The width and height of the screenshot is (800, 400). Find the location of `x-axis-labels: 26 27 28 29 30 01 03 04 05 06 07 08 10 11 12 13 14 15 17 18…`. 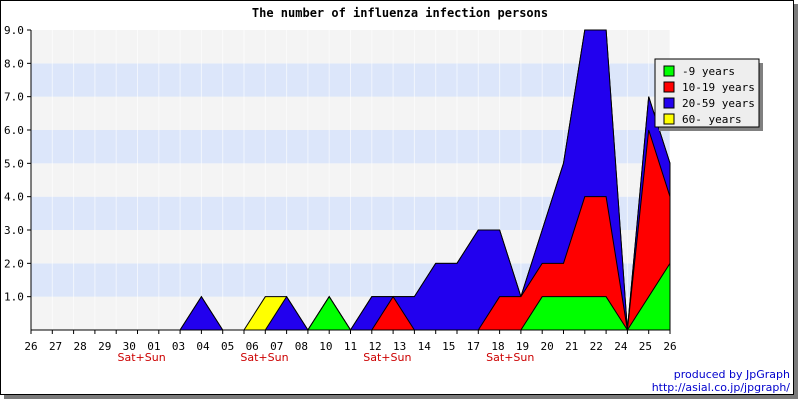

x-axis-labels: 26 27 28 29 30 01 03 04 05 06 07 08 10 11 12 13 14 15 17 18… is located at coordinates (350, 346).